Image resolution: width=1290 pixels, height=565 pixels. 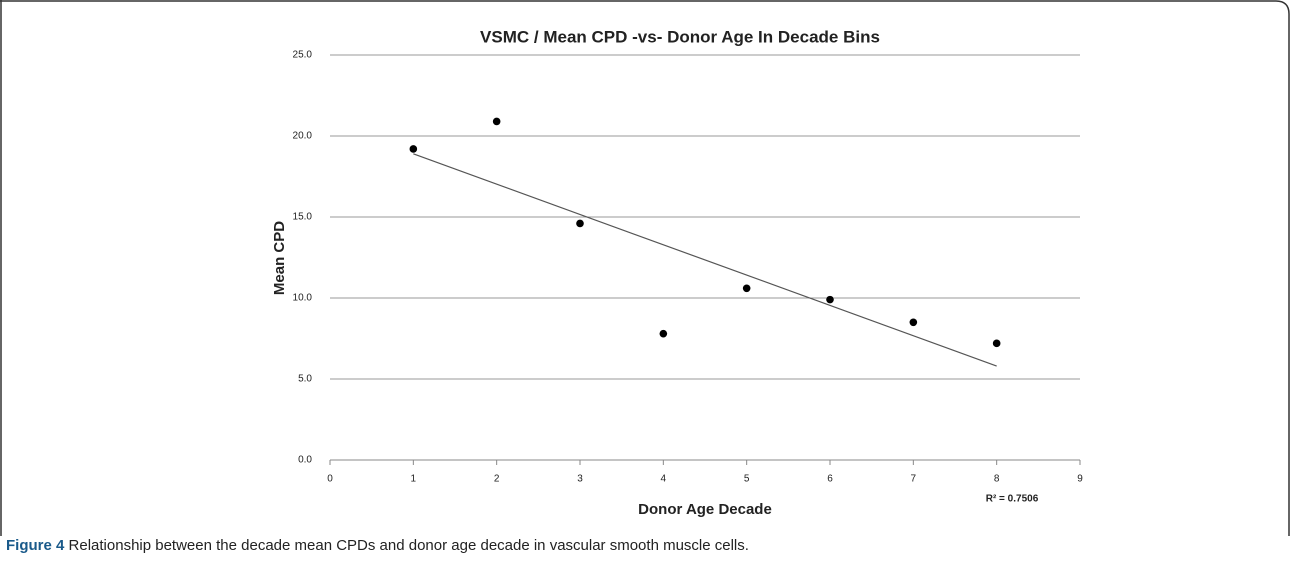 I want to click on y-axis-label: Mean CPD, so click(x=279, y=258).